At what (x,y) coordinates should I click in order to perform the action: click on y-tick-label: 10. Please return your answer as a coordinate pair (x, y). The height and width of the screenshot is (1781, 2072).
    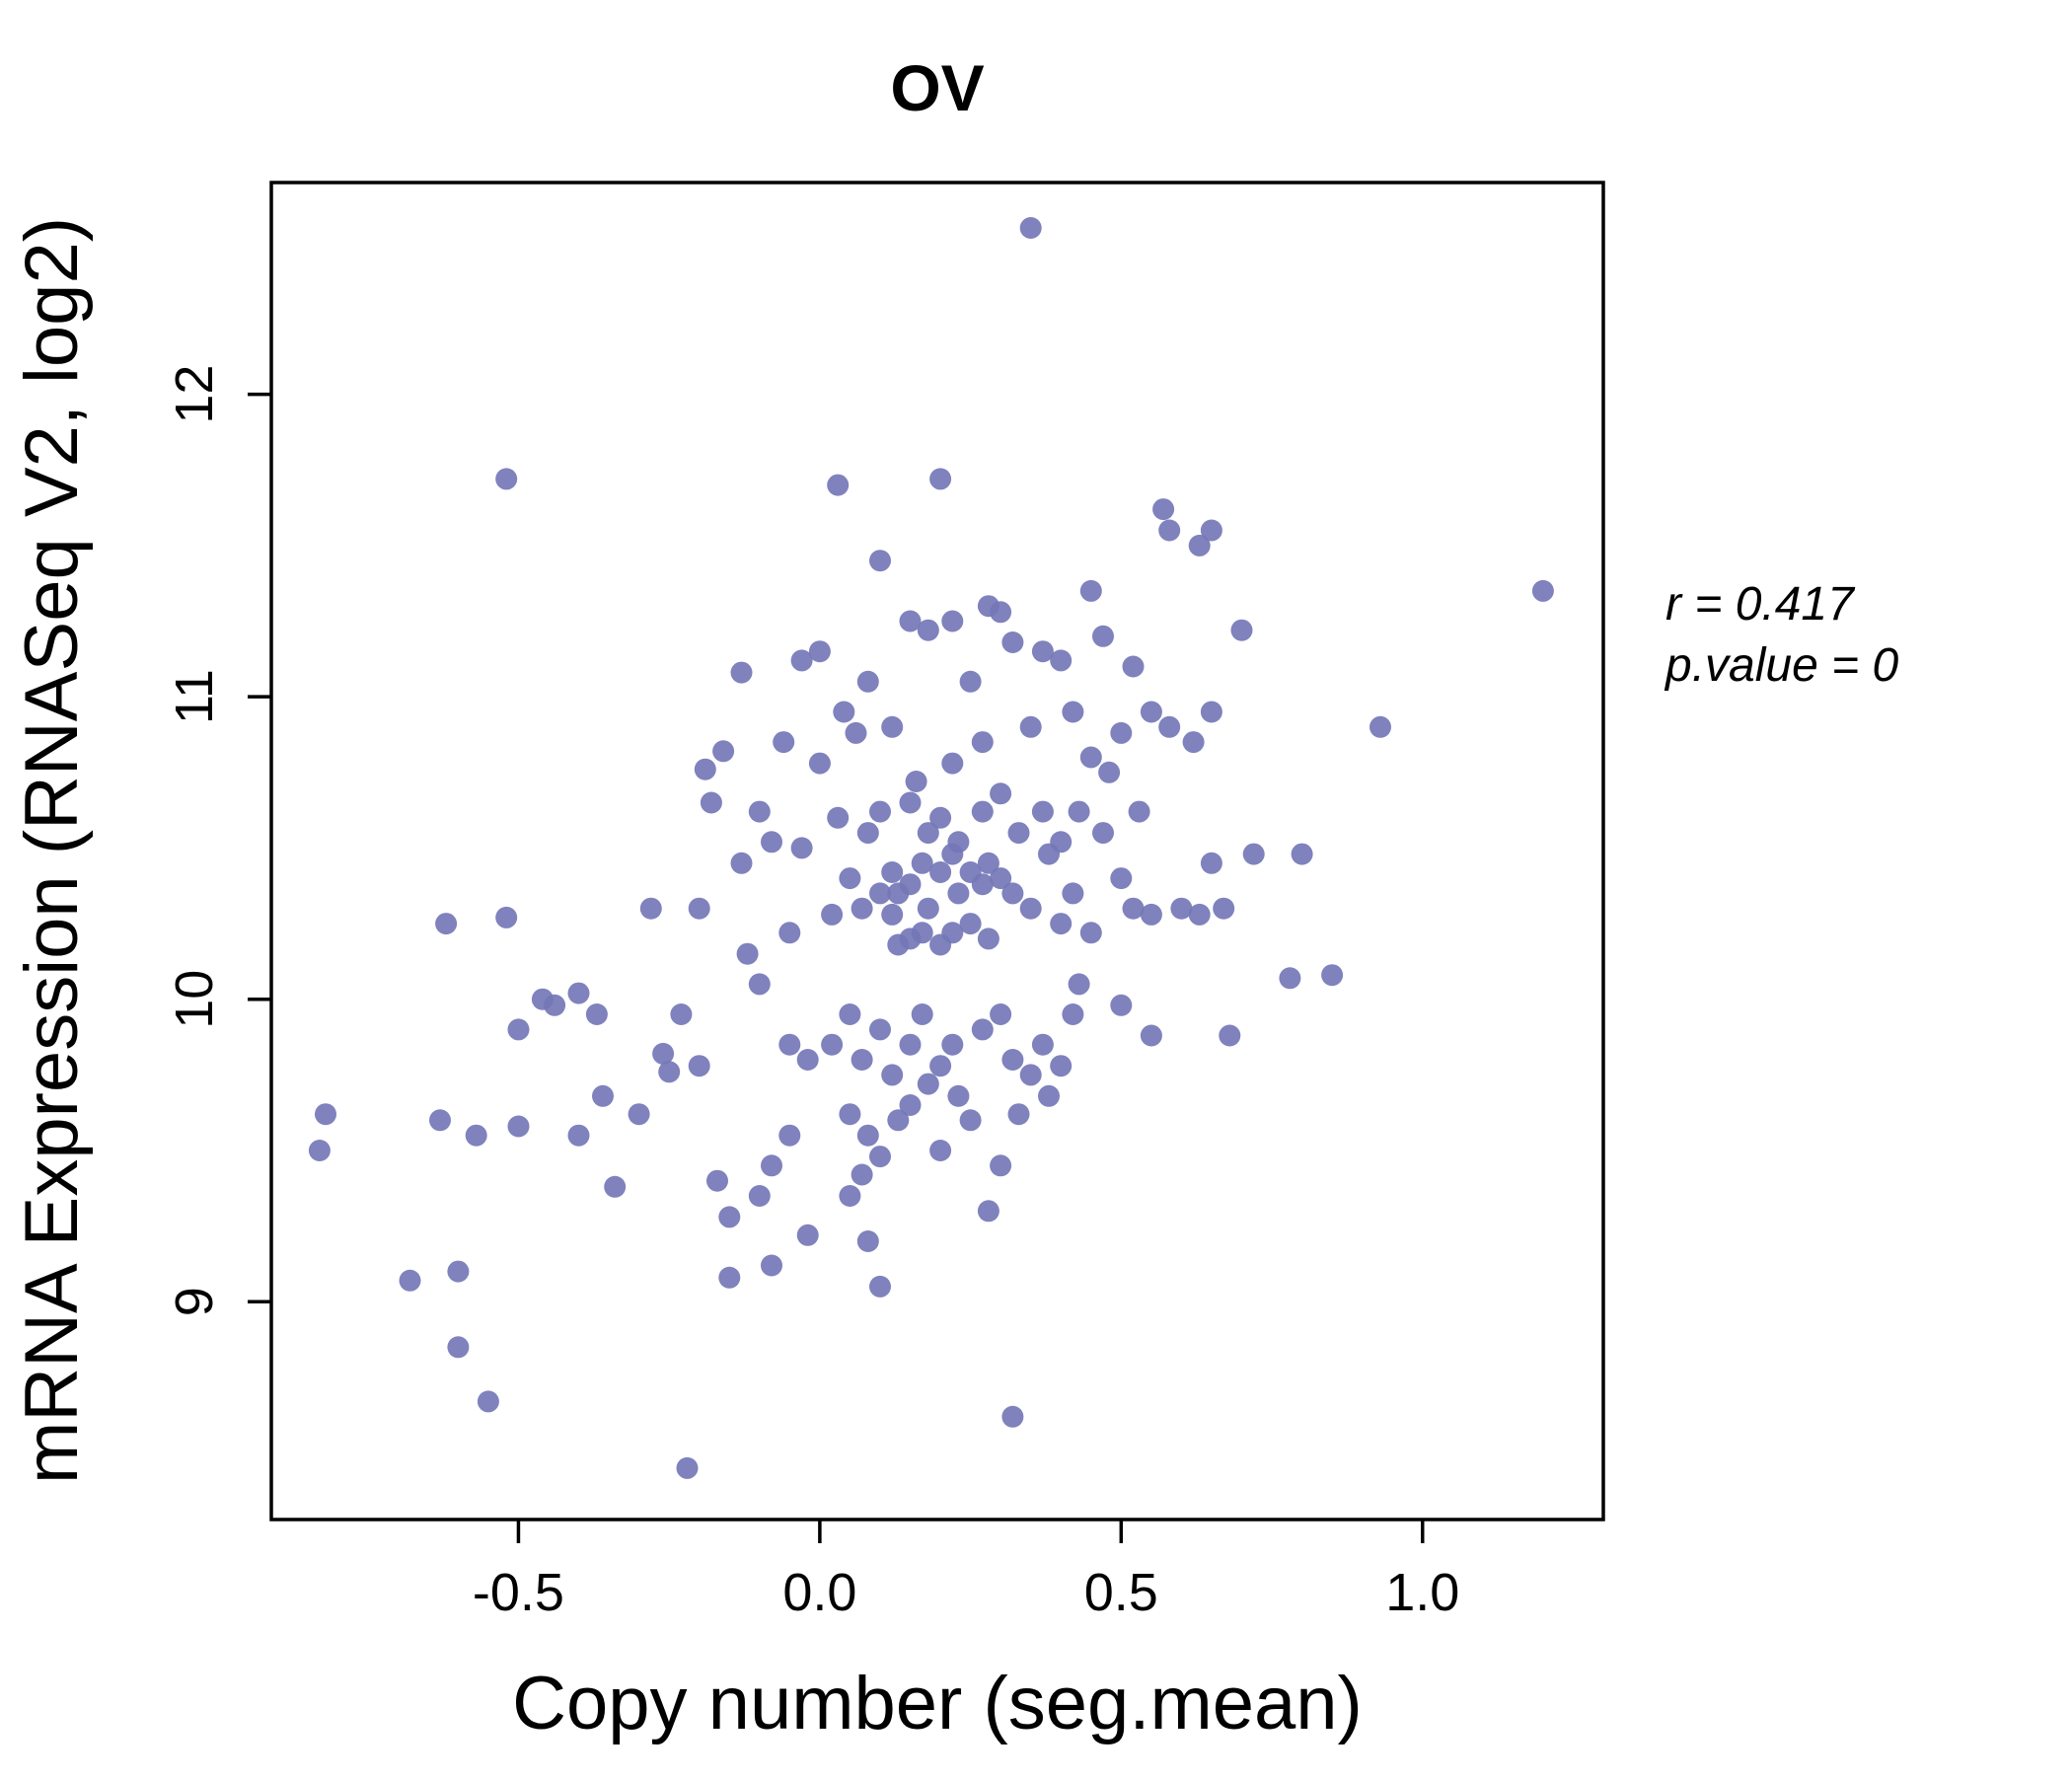
    Looking at the image, I should click on (194, 1000).